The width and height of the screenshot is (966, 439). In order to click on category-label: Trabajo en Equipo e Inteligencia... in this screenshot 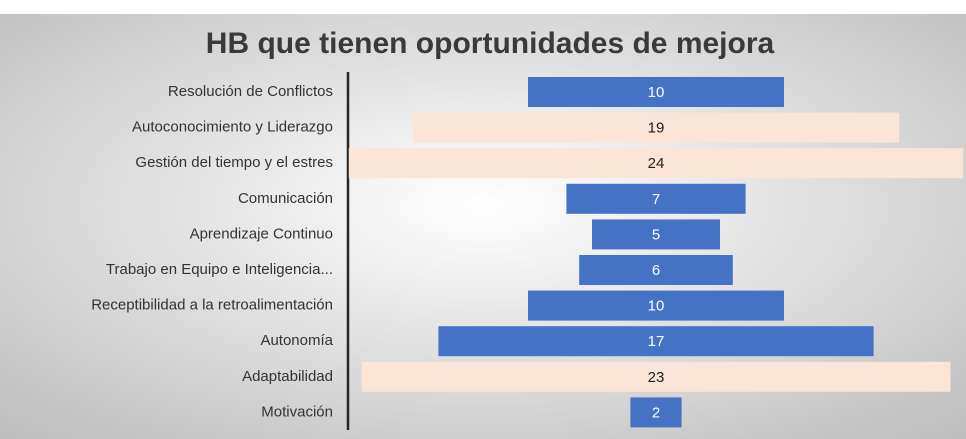, I will do `click(219, 269)`.